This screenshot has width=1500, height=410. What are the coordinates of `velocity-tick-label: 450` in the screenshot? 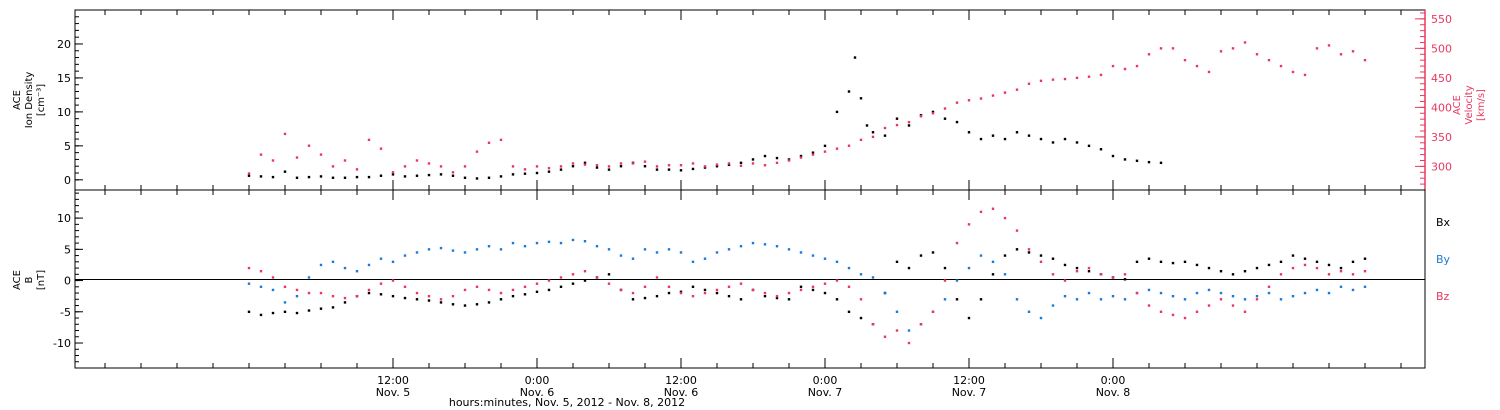 It's located at (1441, 78).